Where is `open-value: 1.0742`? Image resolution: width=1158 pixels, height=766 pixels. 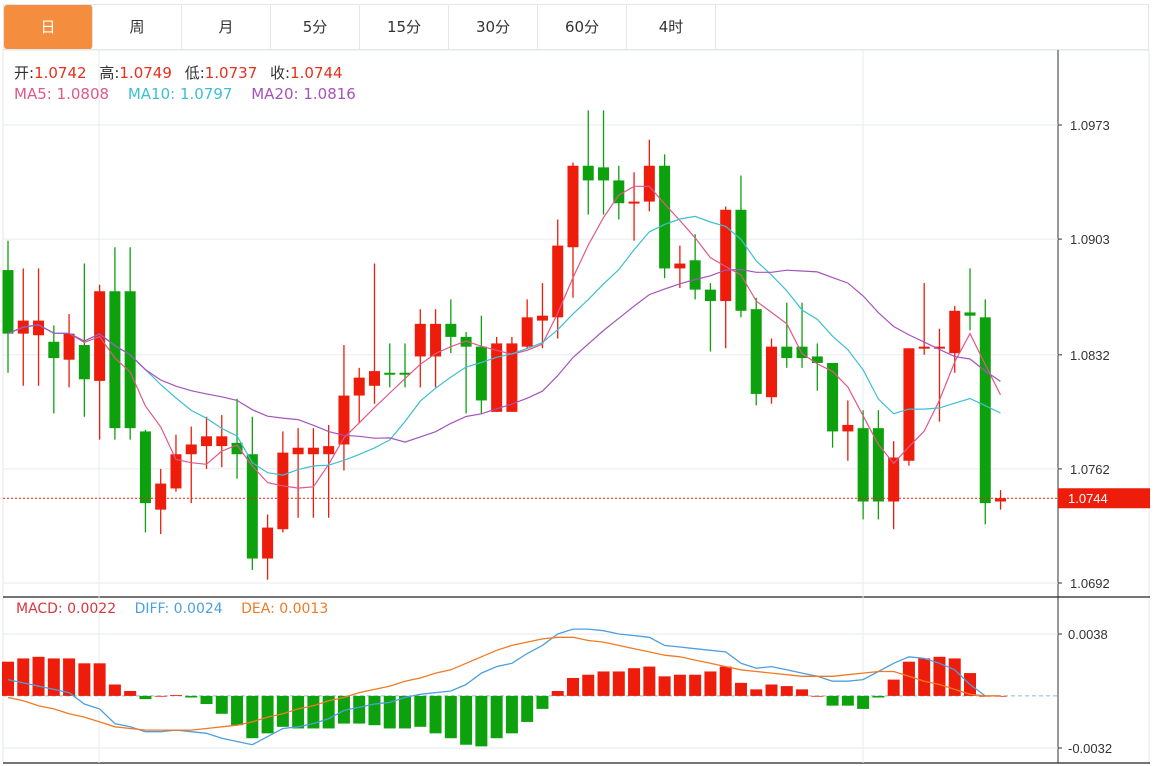 open-value: 1.0742 is located at coordinates (60, 73).